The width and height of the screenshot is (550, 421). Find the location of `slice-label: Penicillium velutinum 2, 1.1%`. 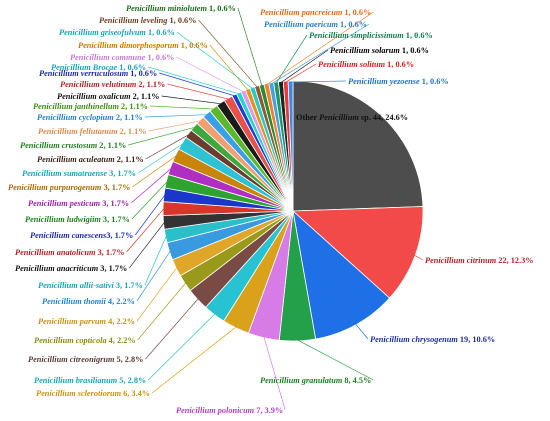

slice-label: Penicillium velutinum 2, 1.1% is located at coordinates (112, 84).